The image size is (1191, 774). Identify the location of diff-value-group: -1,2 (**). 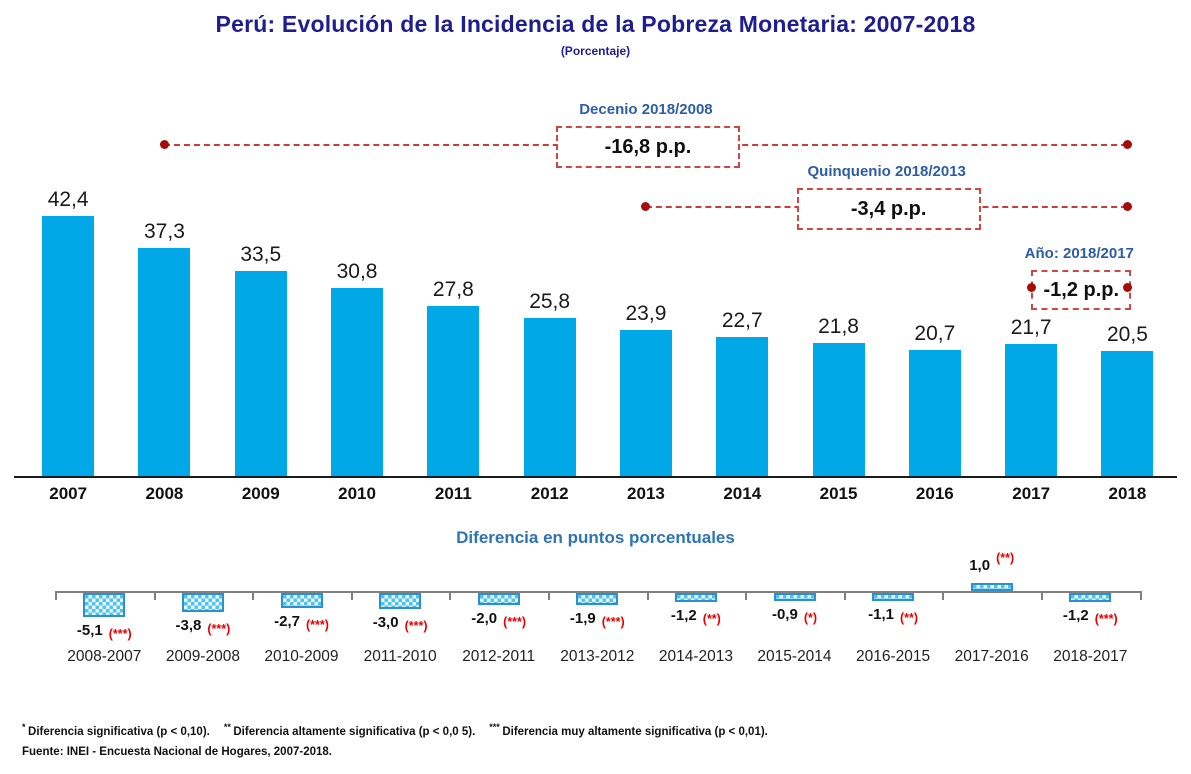
(696, 616).